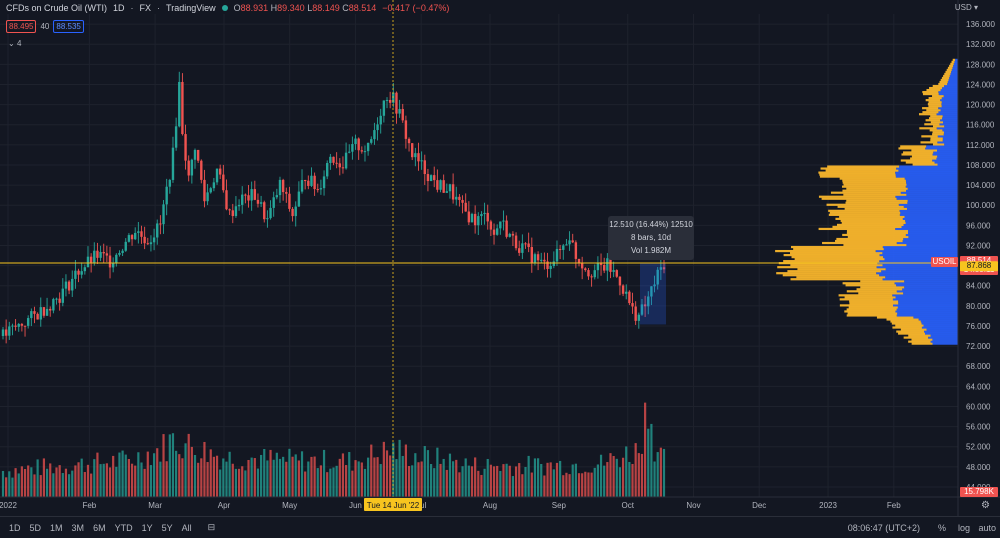  Describe the element at coordinates (78, 527) in the screenshot. I see `range-3m: 3M` at that location.